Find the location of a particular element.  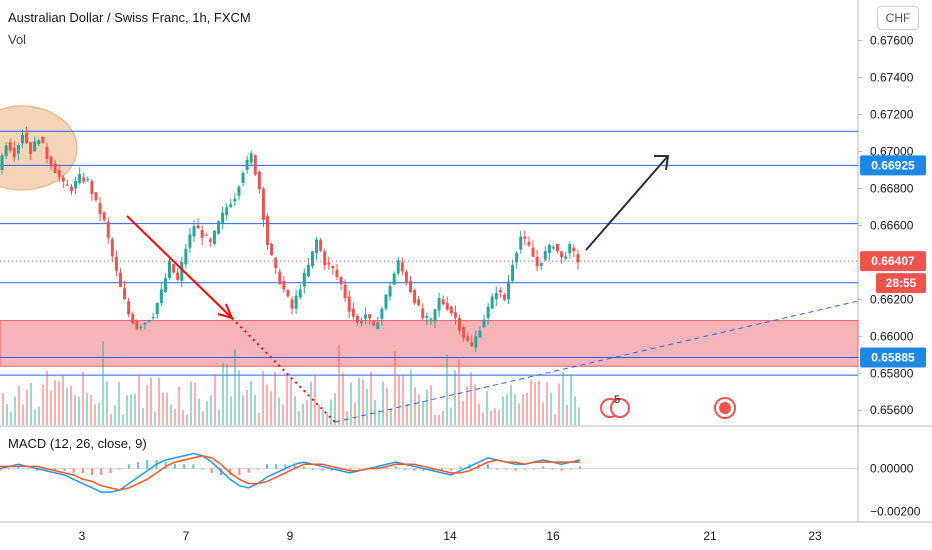

price-tick-label: 0.67400 is located at coordinates (892, 78).